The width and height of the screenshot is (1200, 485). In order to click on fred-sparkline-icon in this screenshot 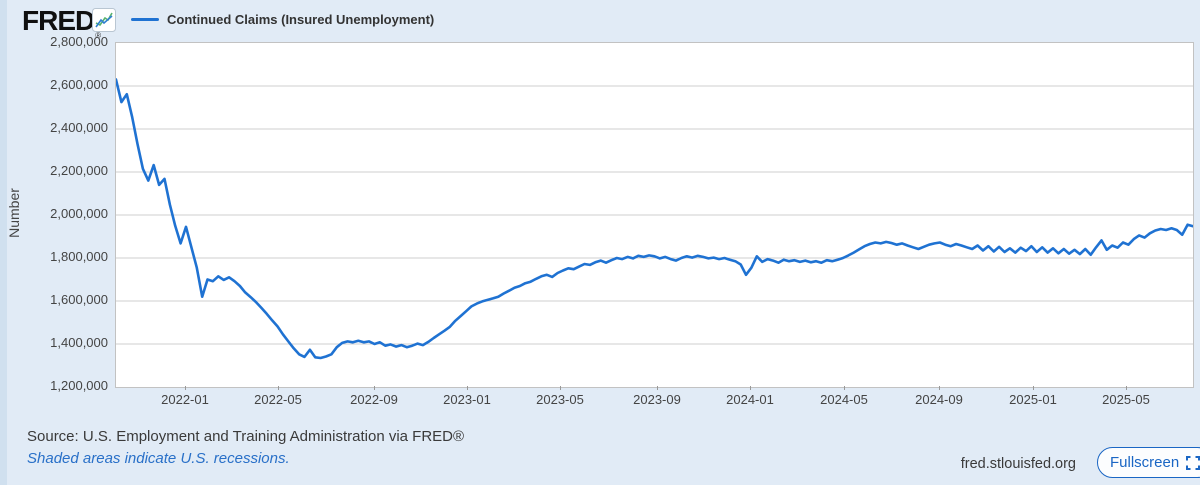, I will do `click(104, 20)`.